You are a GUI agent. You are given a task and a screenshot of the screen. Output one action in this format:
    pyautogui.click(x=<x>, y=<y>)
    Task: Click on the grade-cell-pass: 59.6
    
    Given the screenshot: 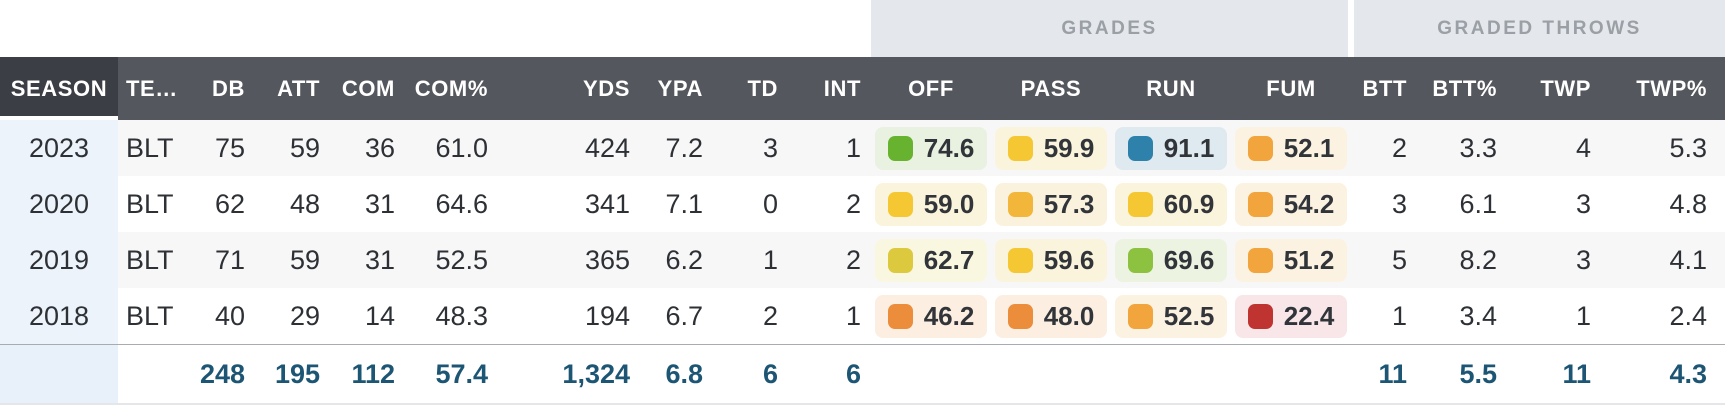 What is the action you would take?
    pyautogui.click(x=1051, y=260)
    